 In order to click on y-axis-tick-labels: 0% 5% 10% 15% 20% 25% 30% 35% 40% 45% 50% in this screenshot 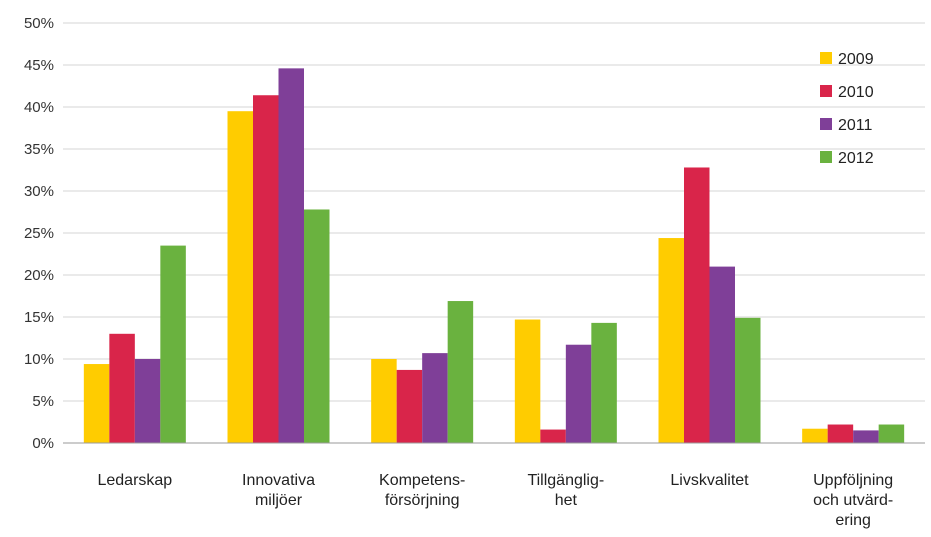, I will do `click(39, 233)`.